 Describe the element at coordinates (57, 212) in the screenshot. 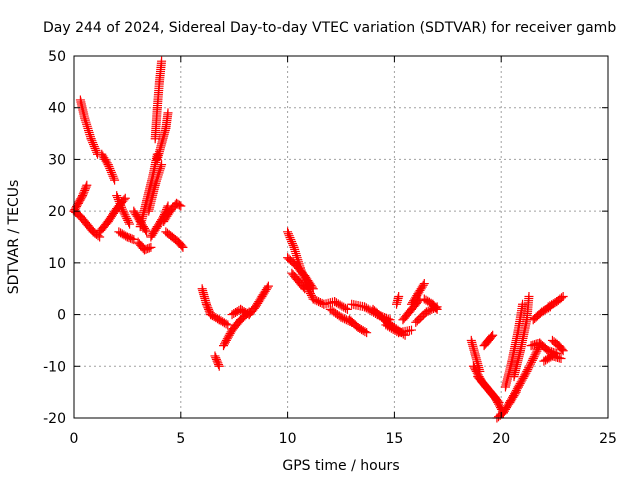

I see `y-tick-label: 20` at that location.